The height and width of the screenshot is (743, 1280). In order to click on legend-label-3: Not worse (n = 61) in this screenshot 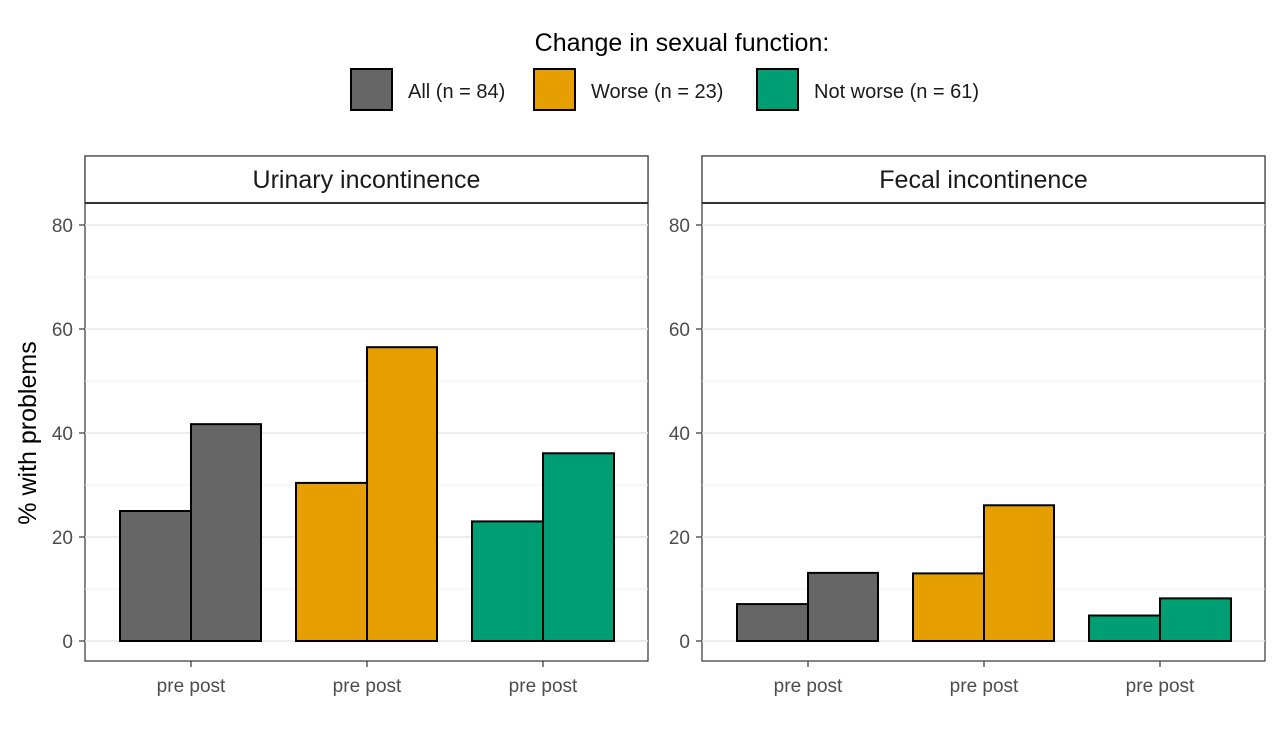, I will do `click(896, 92)`.